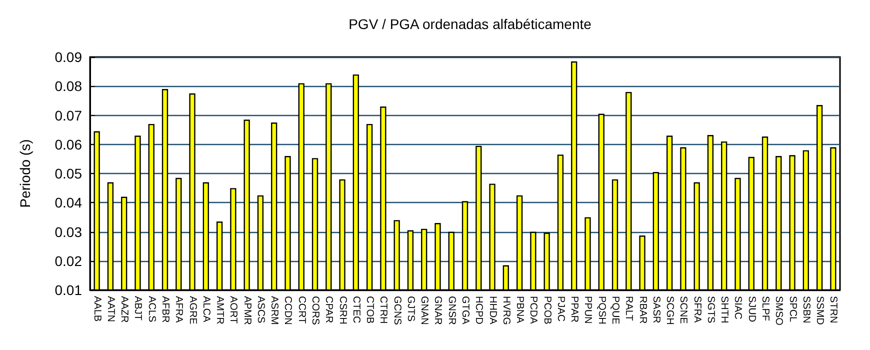 The image size is (870, 350). What do you see at coordinates (68, 57) in the screenshot?
I see `y-tick-label: 0.09` at bounding box center [68, 57].